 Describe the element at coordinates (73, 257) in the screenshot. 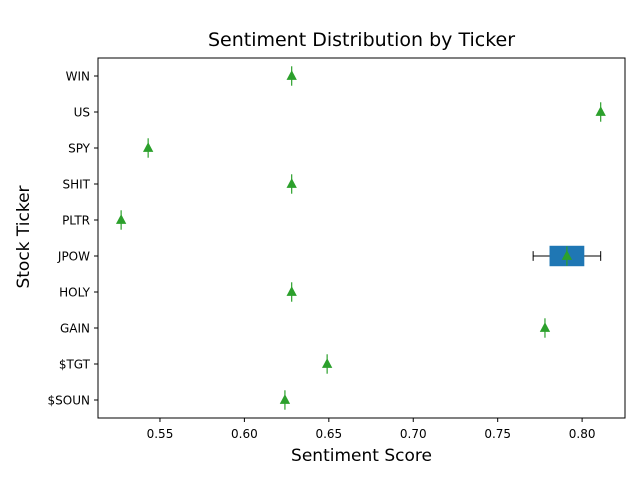

I see `y-tick-label: JPOW` at that location.